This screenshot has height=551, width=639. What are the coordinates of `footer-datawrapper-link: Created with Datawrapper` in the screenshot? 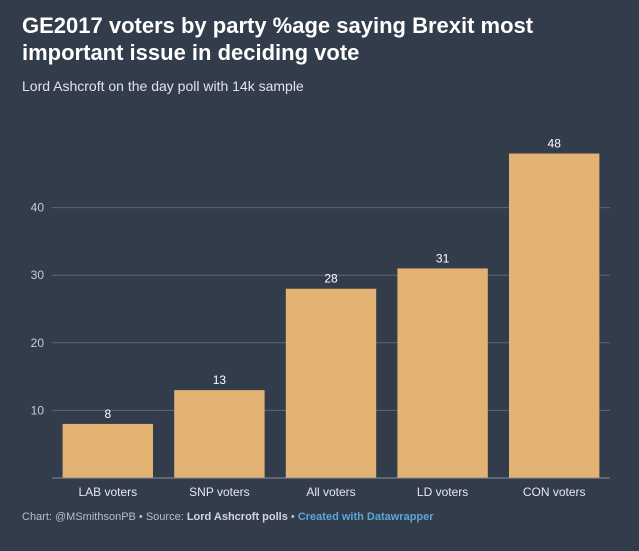 It's located at (365, 517).